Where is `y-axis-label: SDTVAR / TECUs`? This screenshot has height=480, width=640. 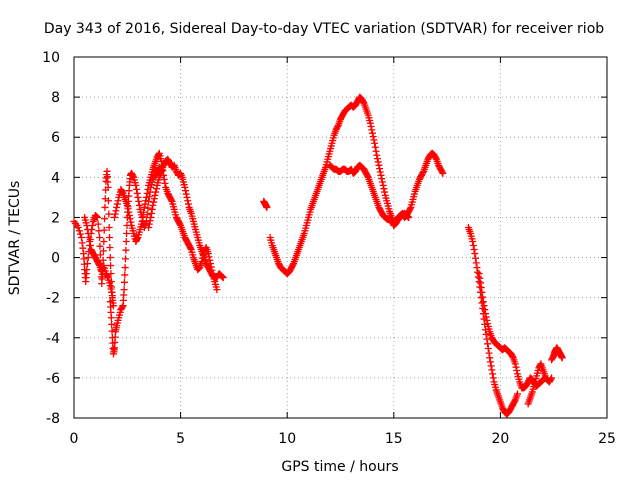 y-axis-label: SDTVAR / TECUs is located at coordinates (15, 238).